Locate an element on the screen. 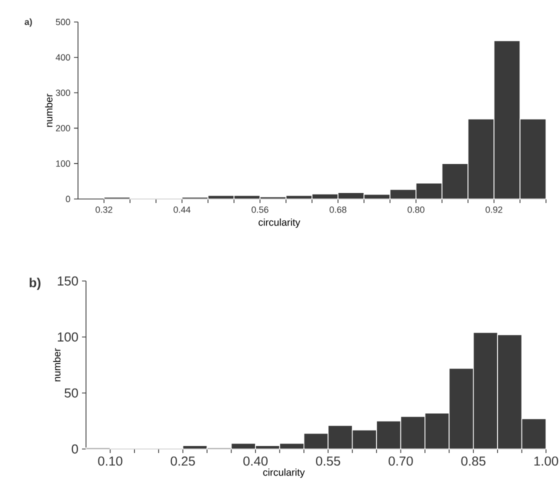 The image size is (559, 499). x-tick-label: 0.56 is located at coordinates (260, 209).